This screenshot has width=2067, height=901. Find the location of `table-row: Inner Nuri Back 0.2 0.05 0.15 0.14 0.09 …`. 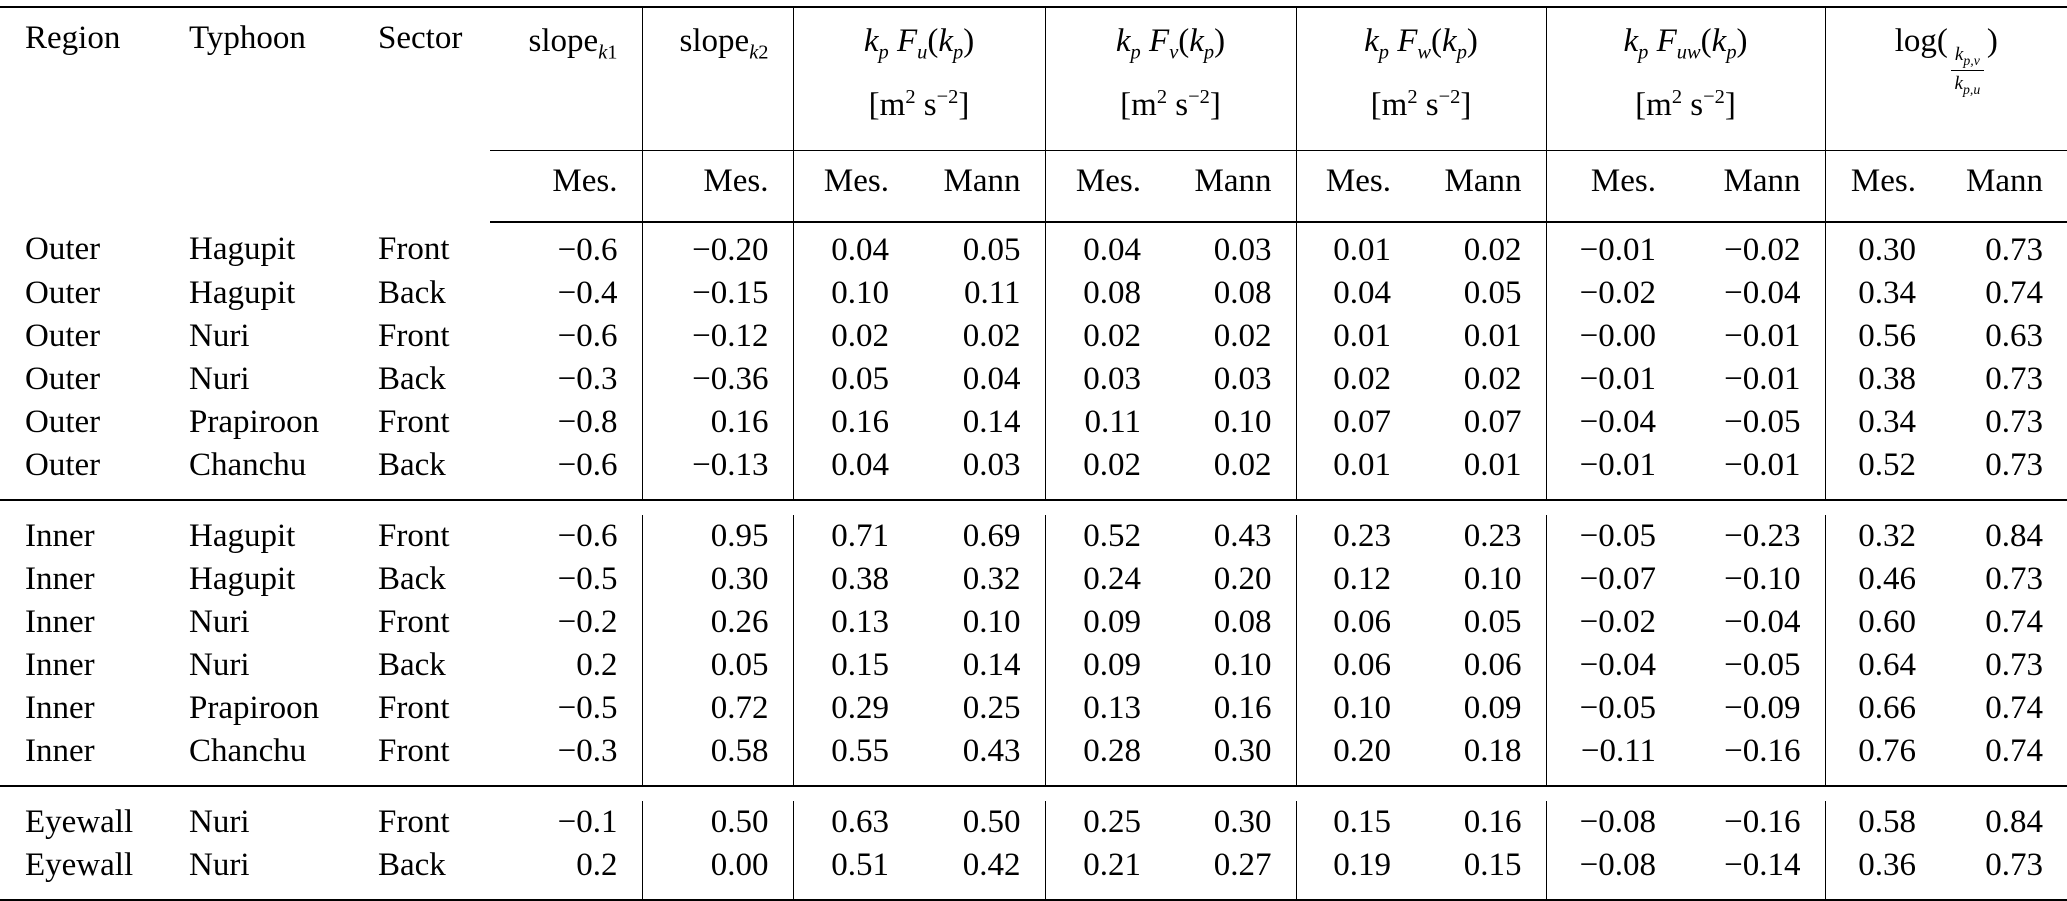

table-row: Inner Nuri Back 0.2 0.05 0.15 0.14 0.09 … is located at coordinates (1033, 665).